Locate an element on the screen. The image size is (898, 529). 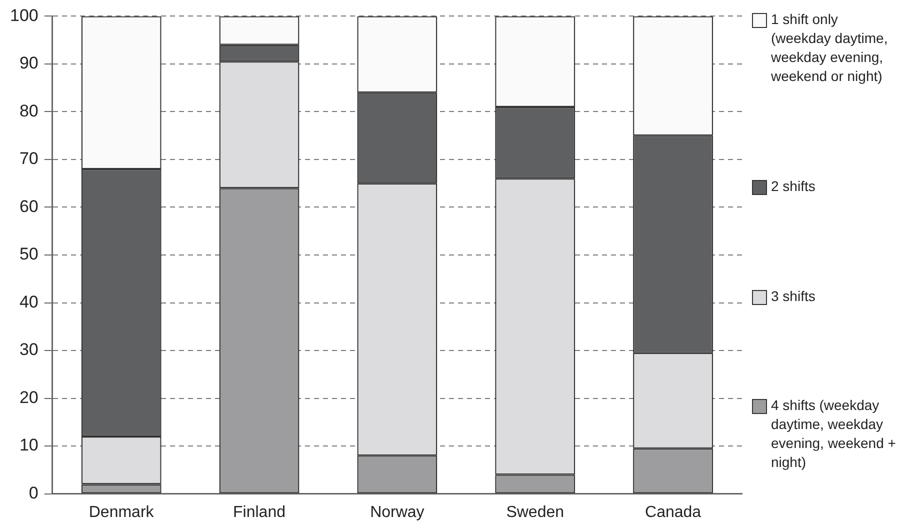
y-tick-label: 30 is located at coordinates (28, 350).